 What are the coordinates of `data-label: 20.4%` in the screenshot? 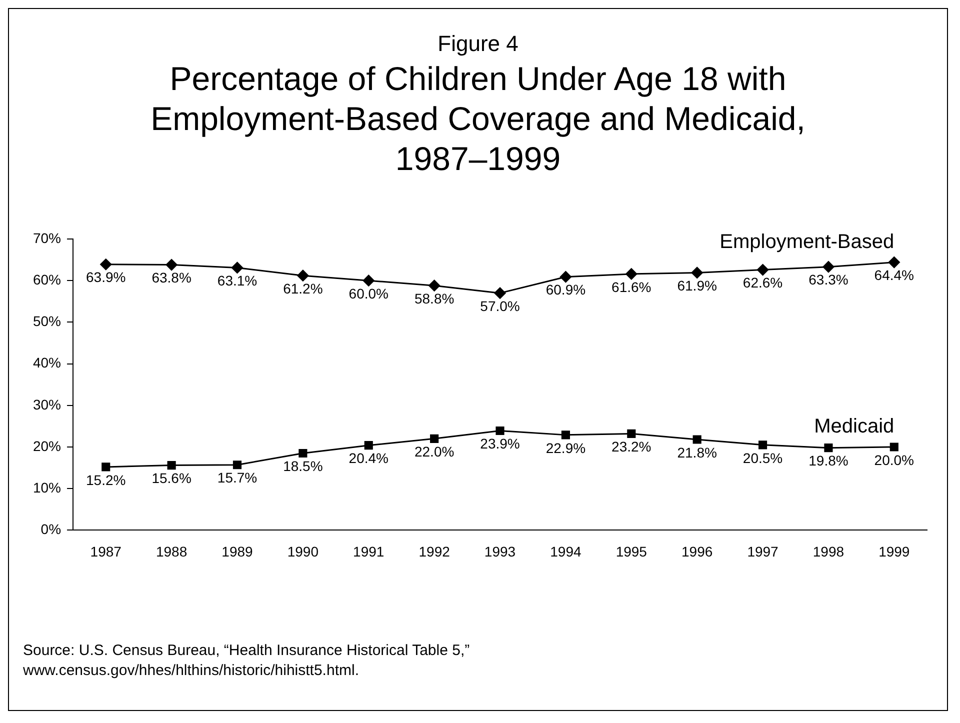 It's located at (368, 458).